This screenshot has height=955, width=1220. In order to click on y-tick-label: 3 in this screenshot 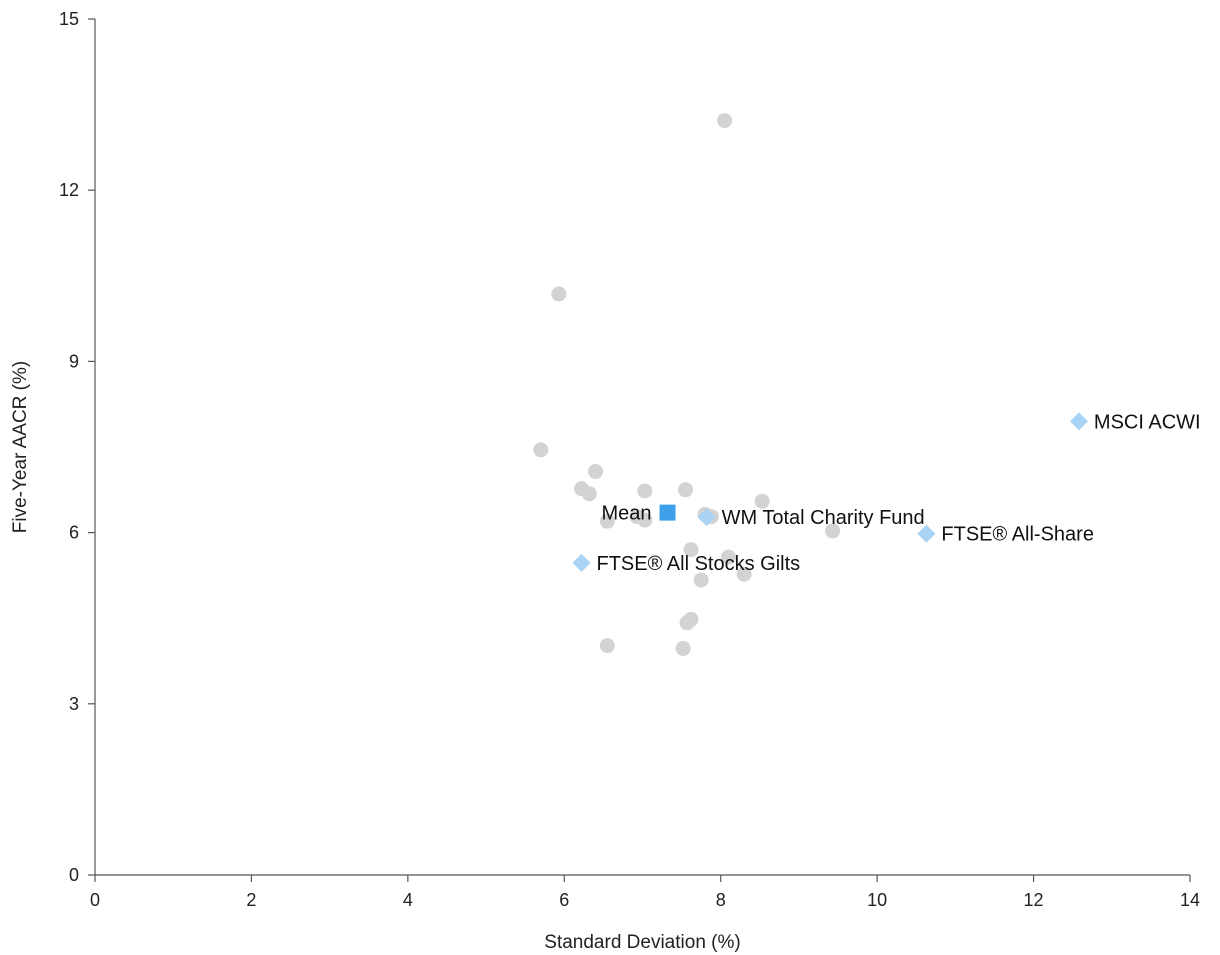, I will do `click(74, 704)`.